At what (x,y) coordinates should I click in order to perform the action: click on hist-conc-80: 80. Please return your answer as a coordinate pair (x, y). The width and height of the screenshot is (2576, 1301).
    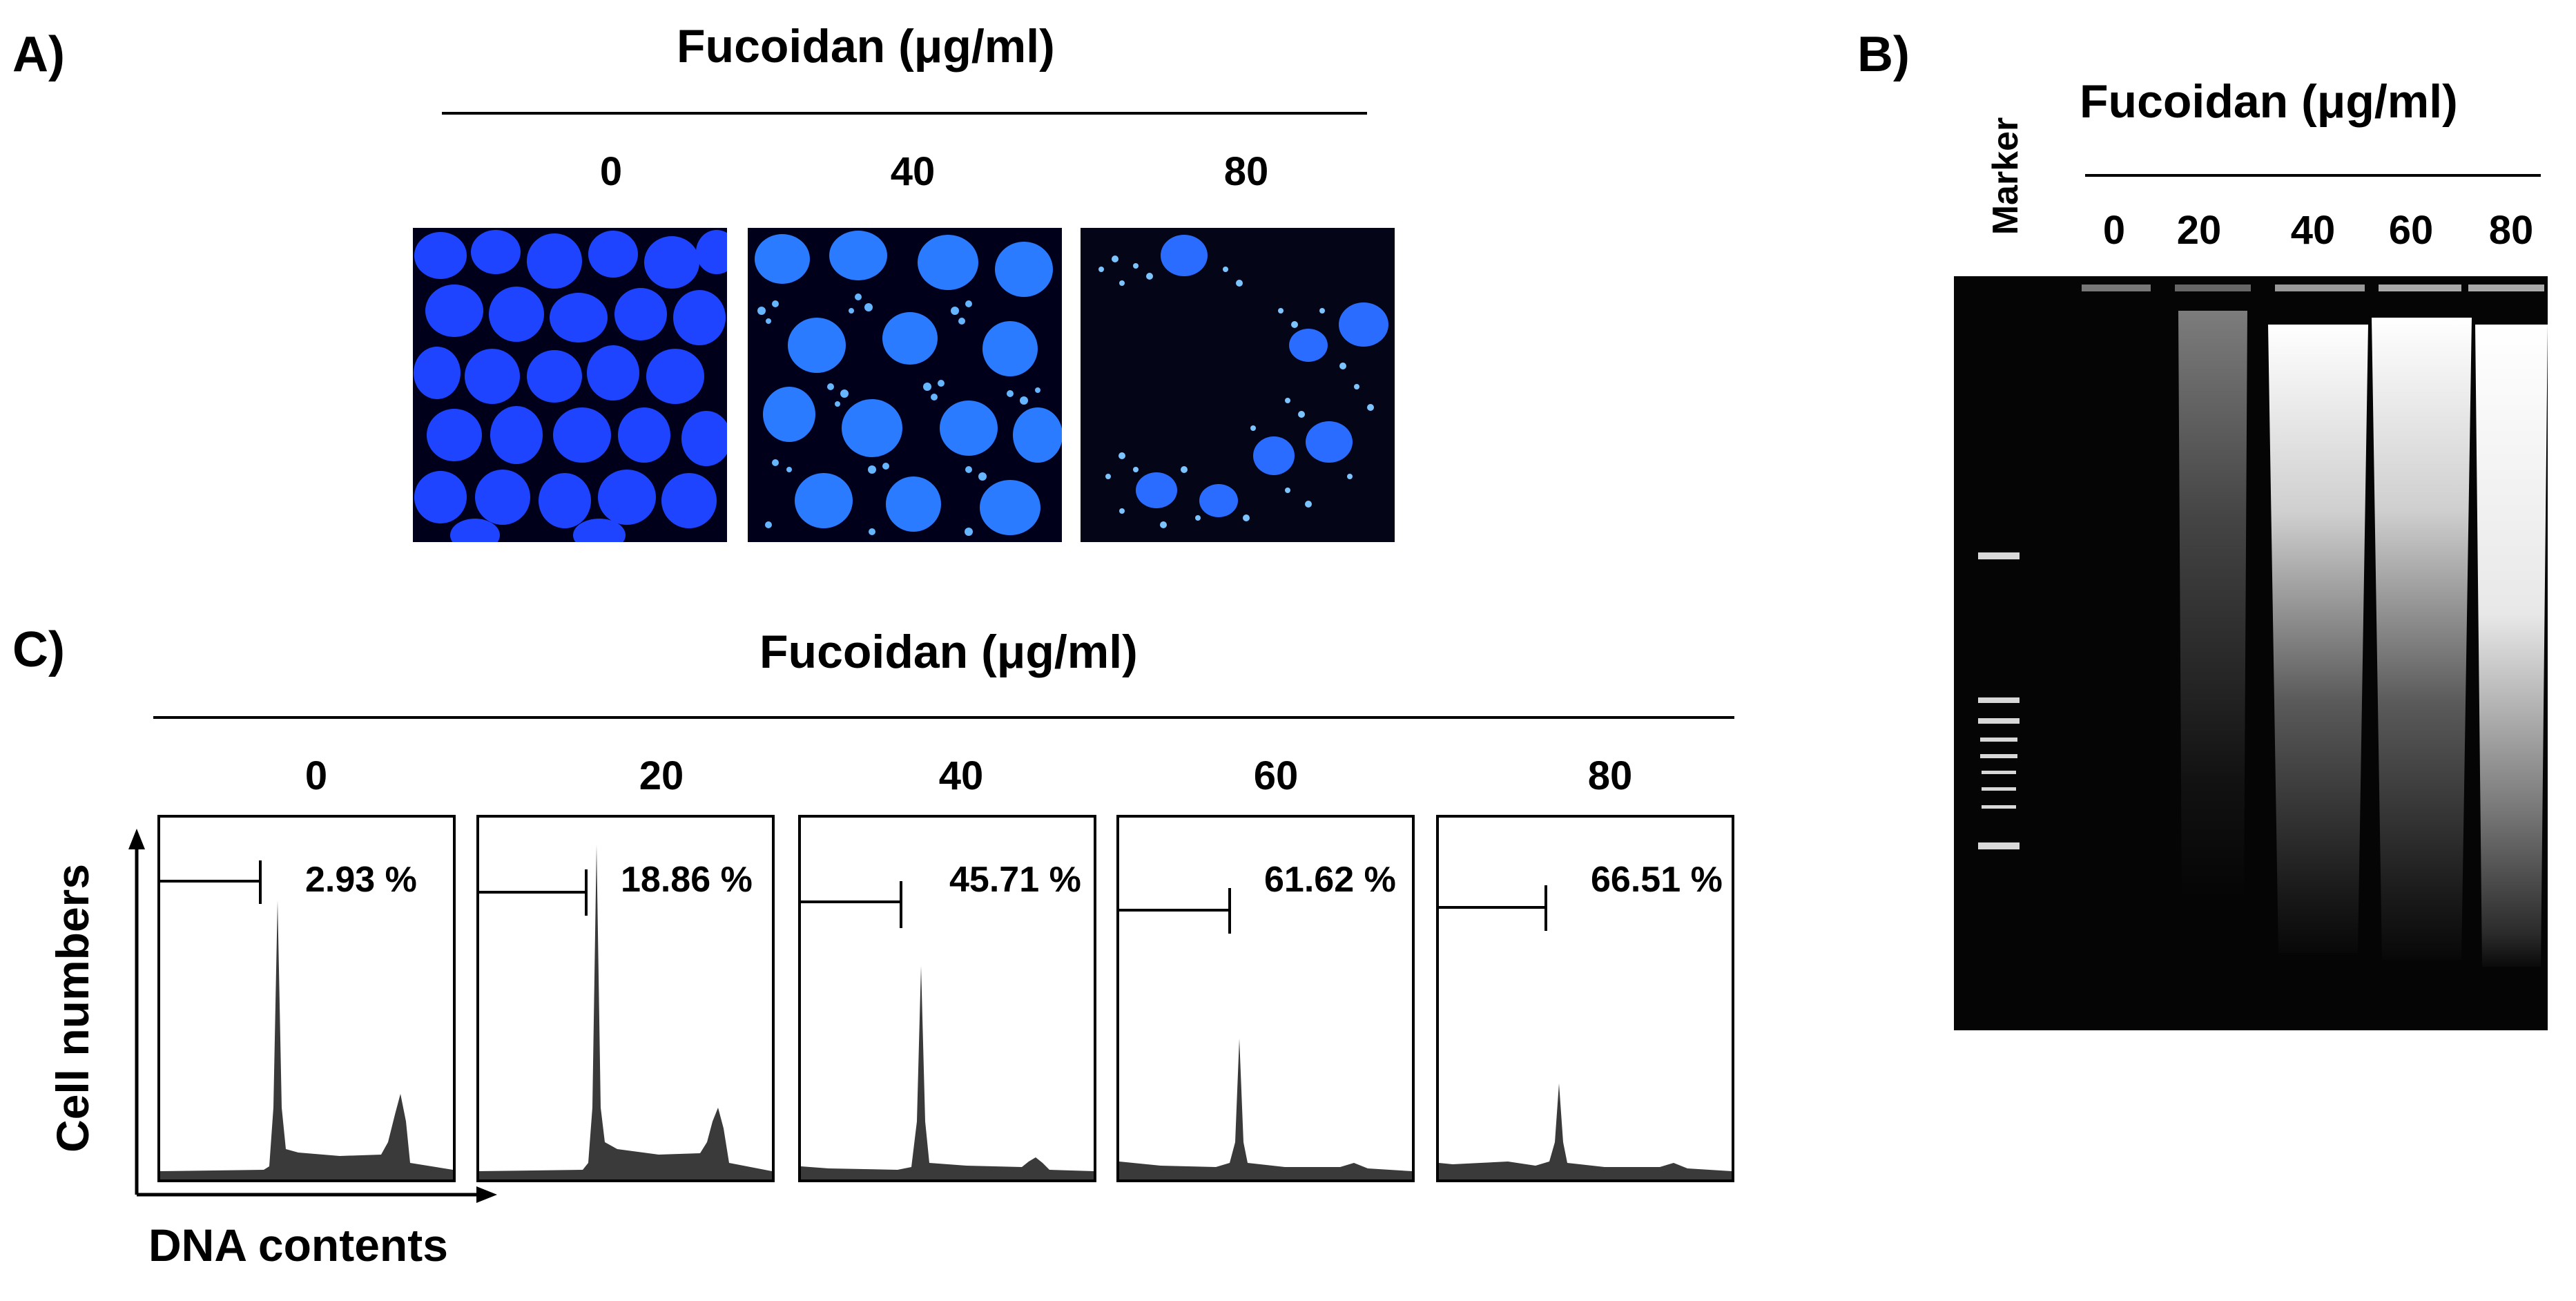
    Looking at the image, I should click on (1610, 776).